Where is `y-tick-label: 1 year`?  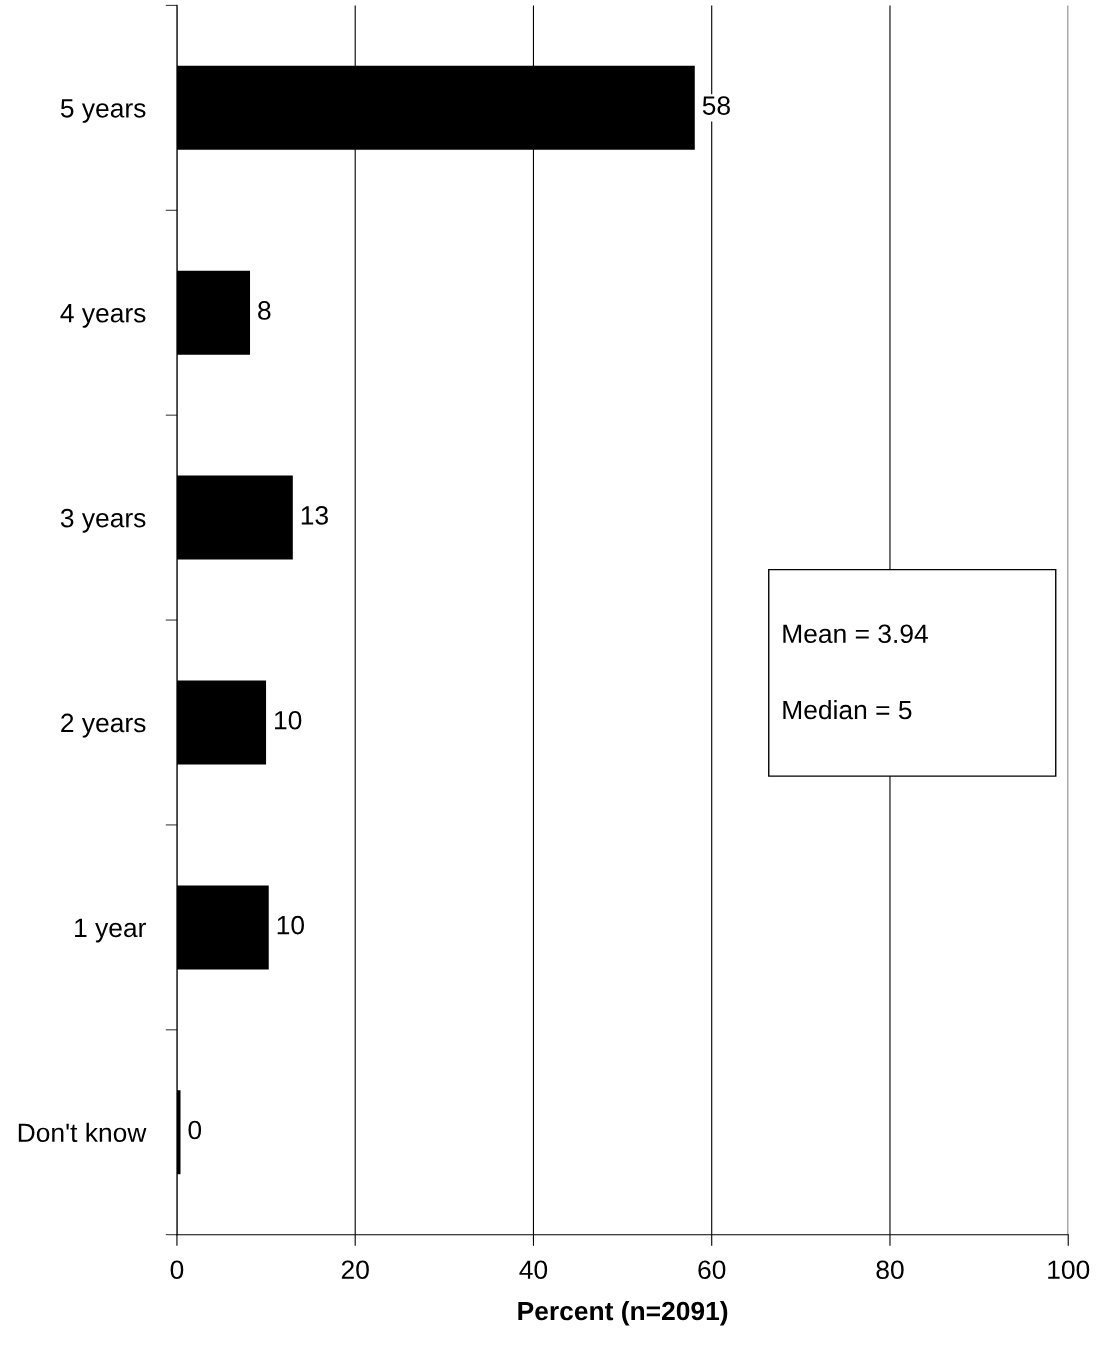 y-tick-label: 1 year is located at coordinates (110, 930).